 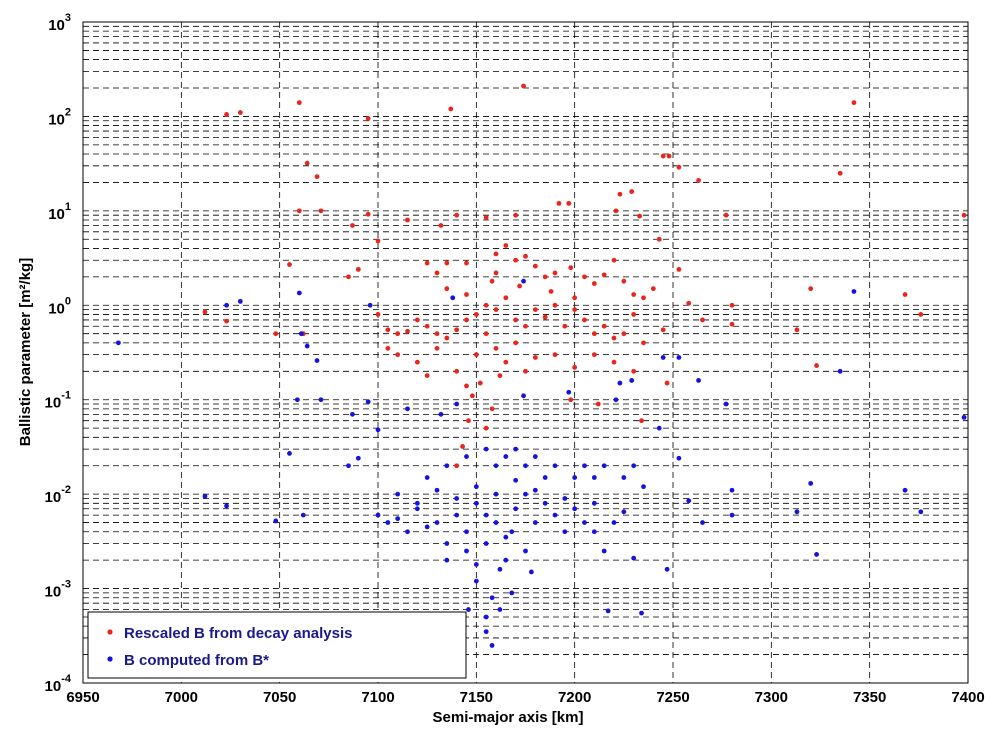 What do you see at coordinates (181, 697) in the screenshot?
I see `x-tick-label: 7000` at bounding box center [181, 697].